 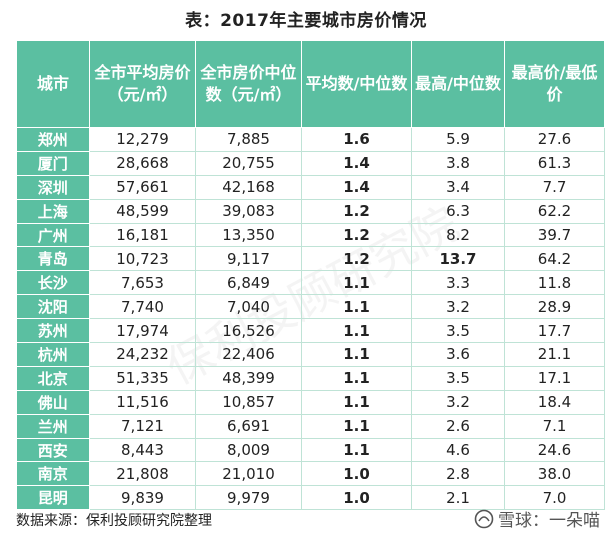 I want to click on header-max-min-ratio: 最高价/最低价, so click(x=554, y=84).